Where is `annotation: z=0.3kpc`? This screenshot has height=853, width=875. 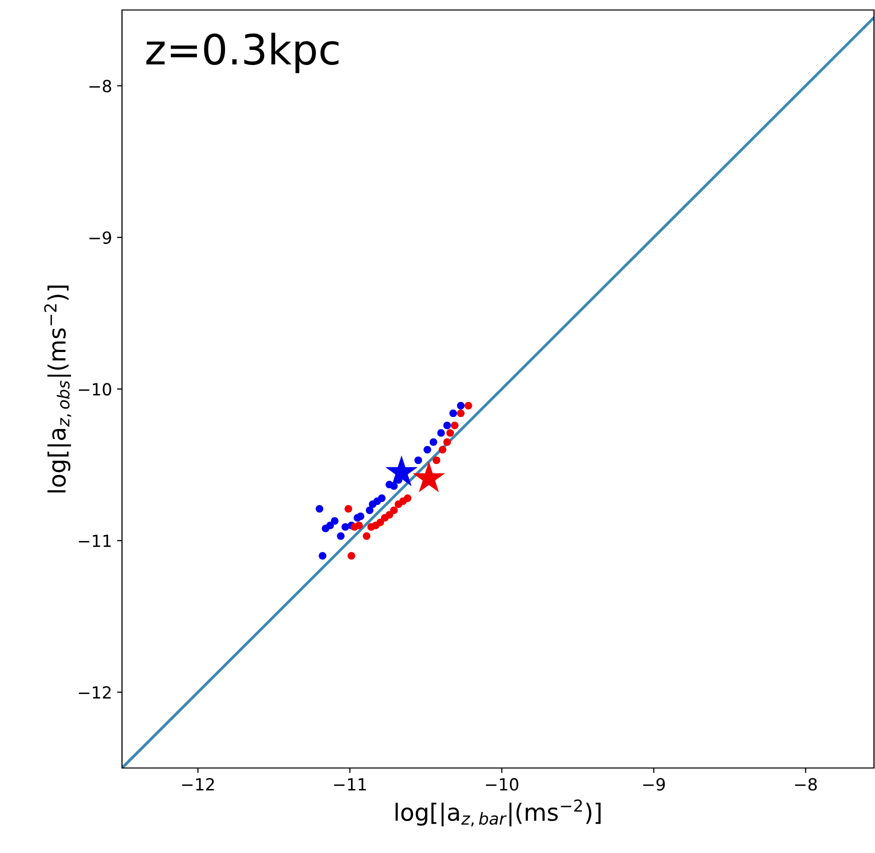 annotation: z=0.3kpc is located at coordinates (242, 53).